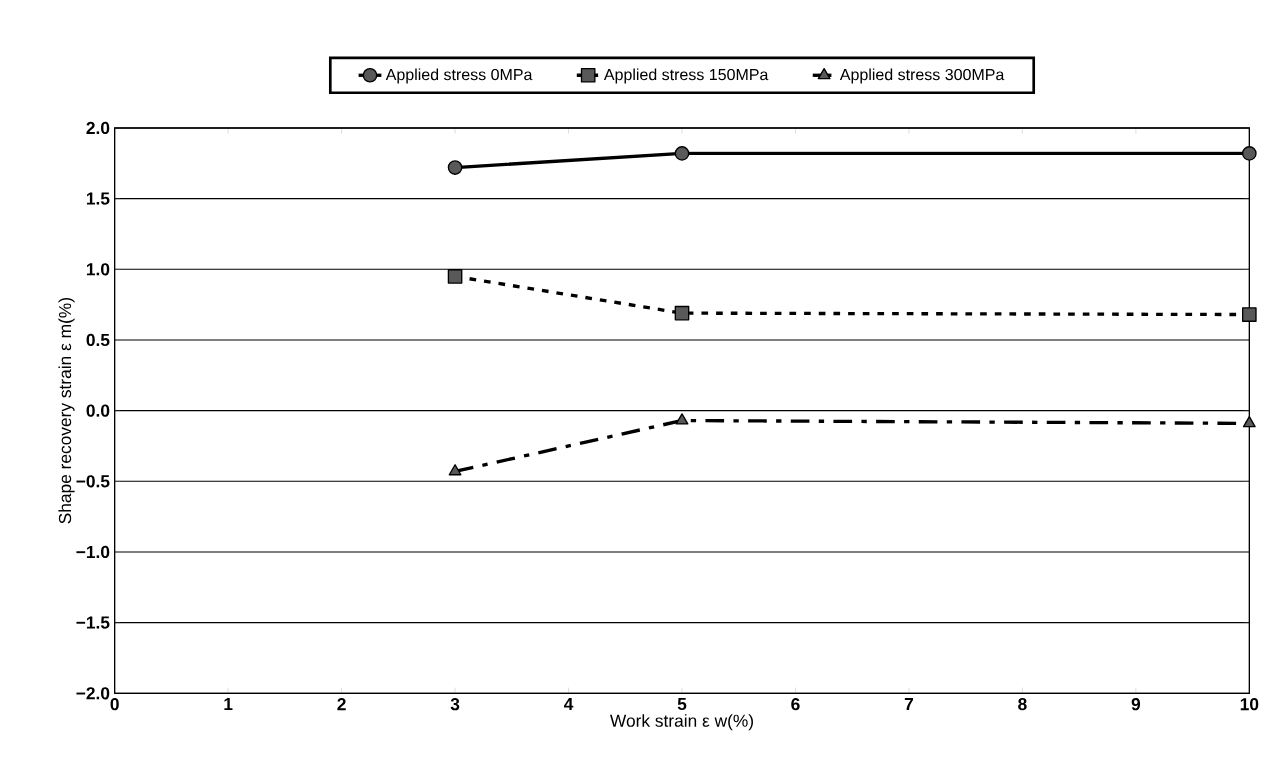  What do you see at coordinates (1022, 704) in the screenshot?
I see `x-tick-label: 8` at bounding box center [1022, 704].